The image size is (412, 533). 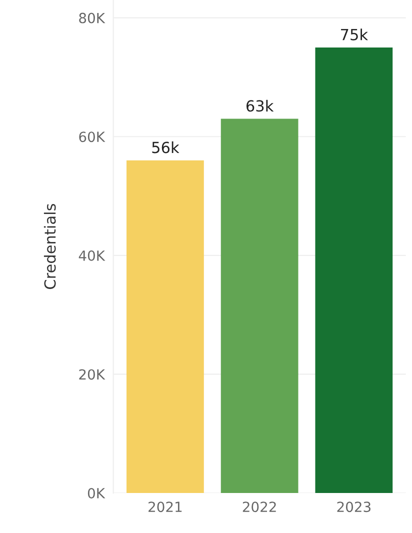 What do you see at coordinates (97, 493) in the screenshot?
I see `y-tick-label: 0K` at bounding box center [97, 493].